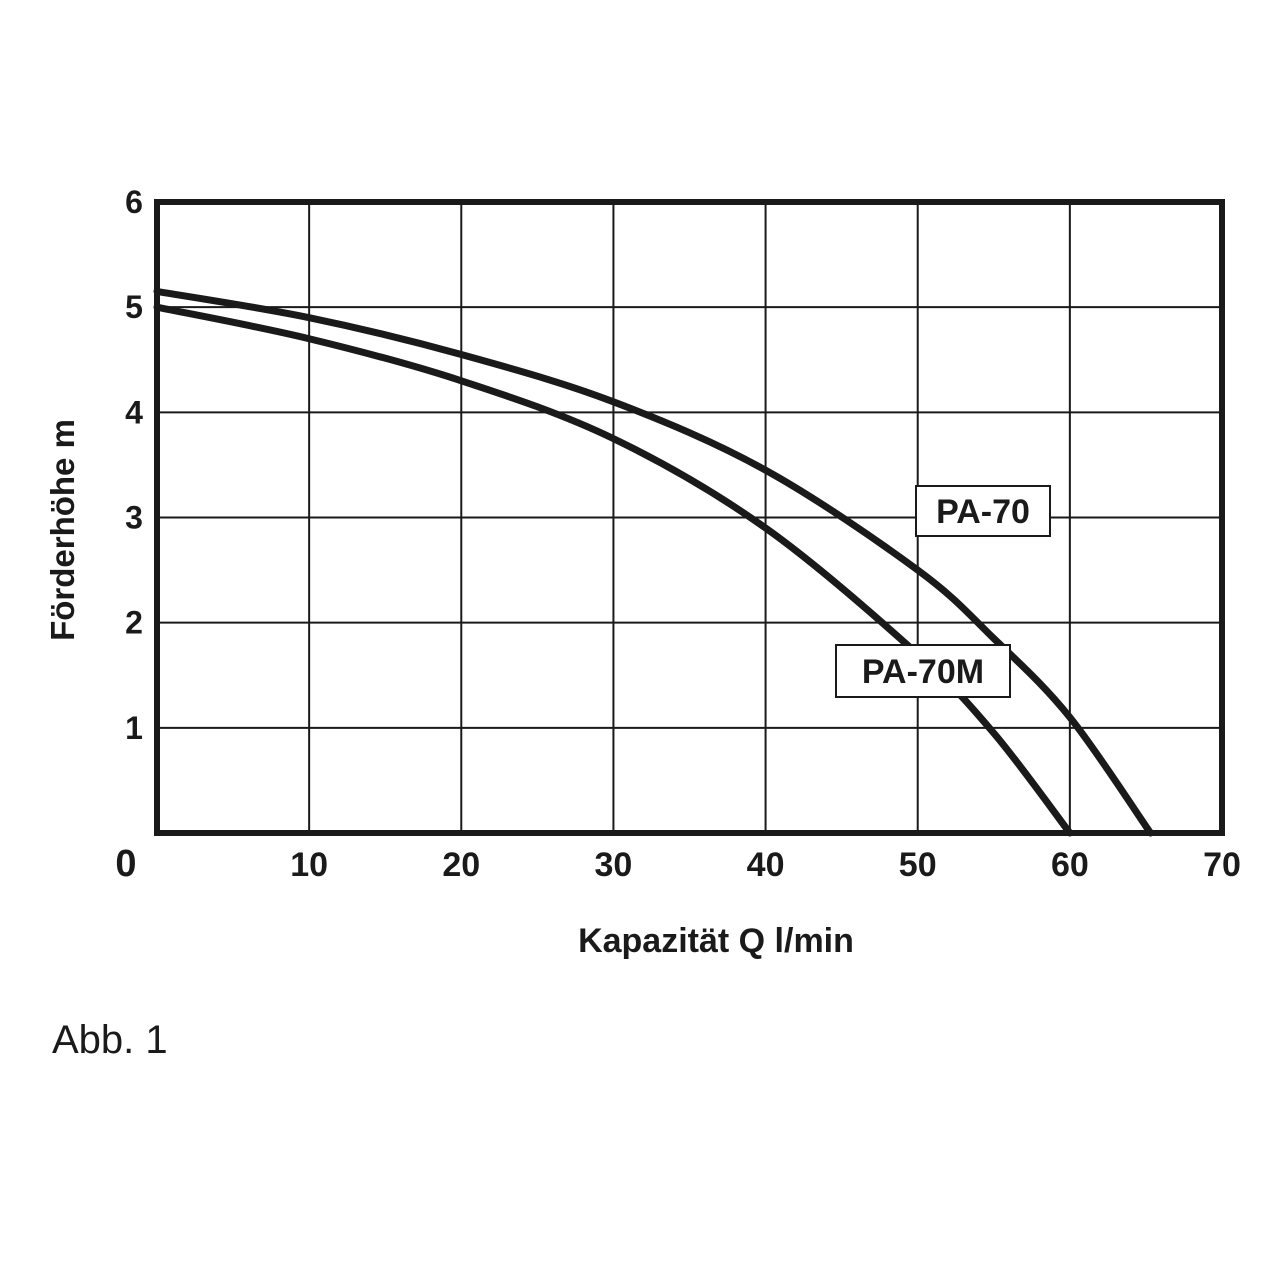  I want to click on x-tick-label: 60, so click(1070, 865).